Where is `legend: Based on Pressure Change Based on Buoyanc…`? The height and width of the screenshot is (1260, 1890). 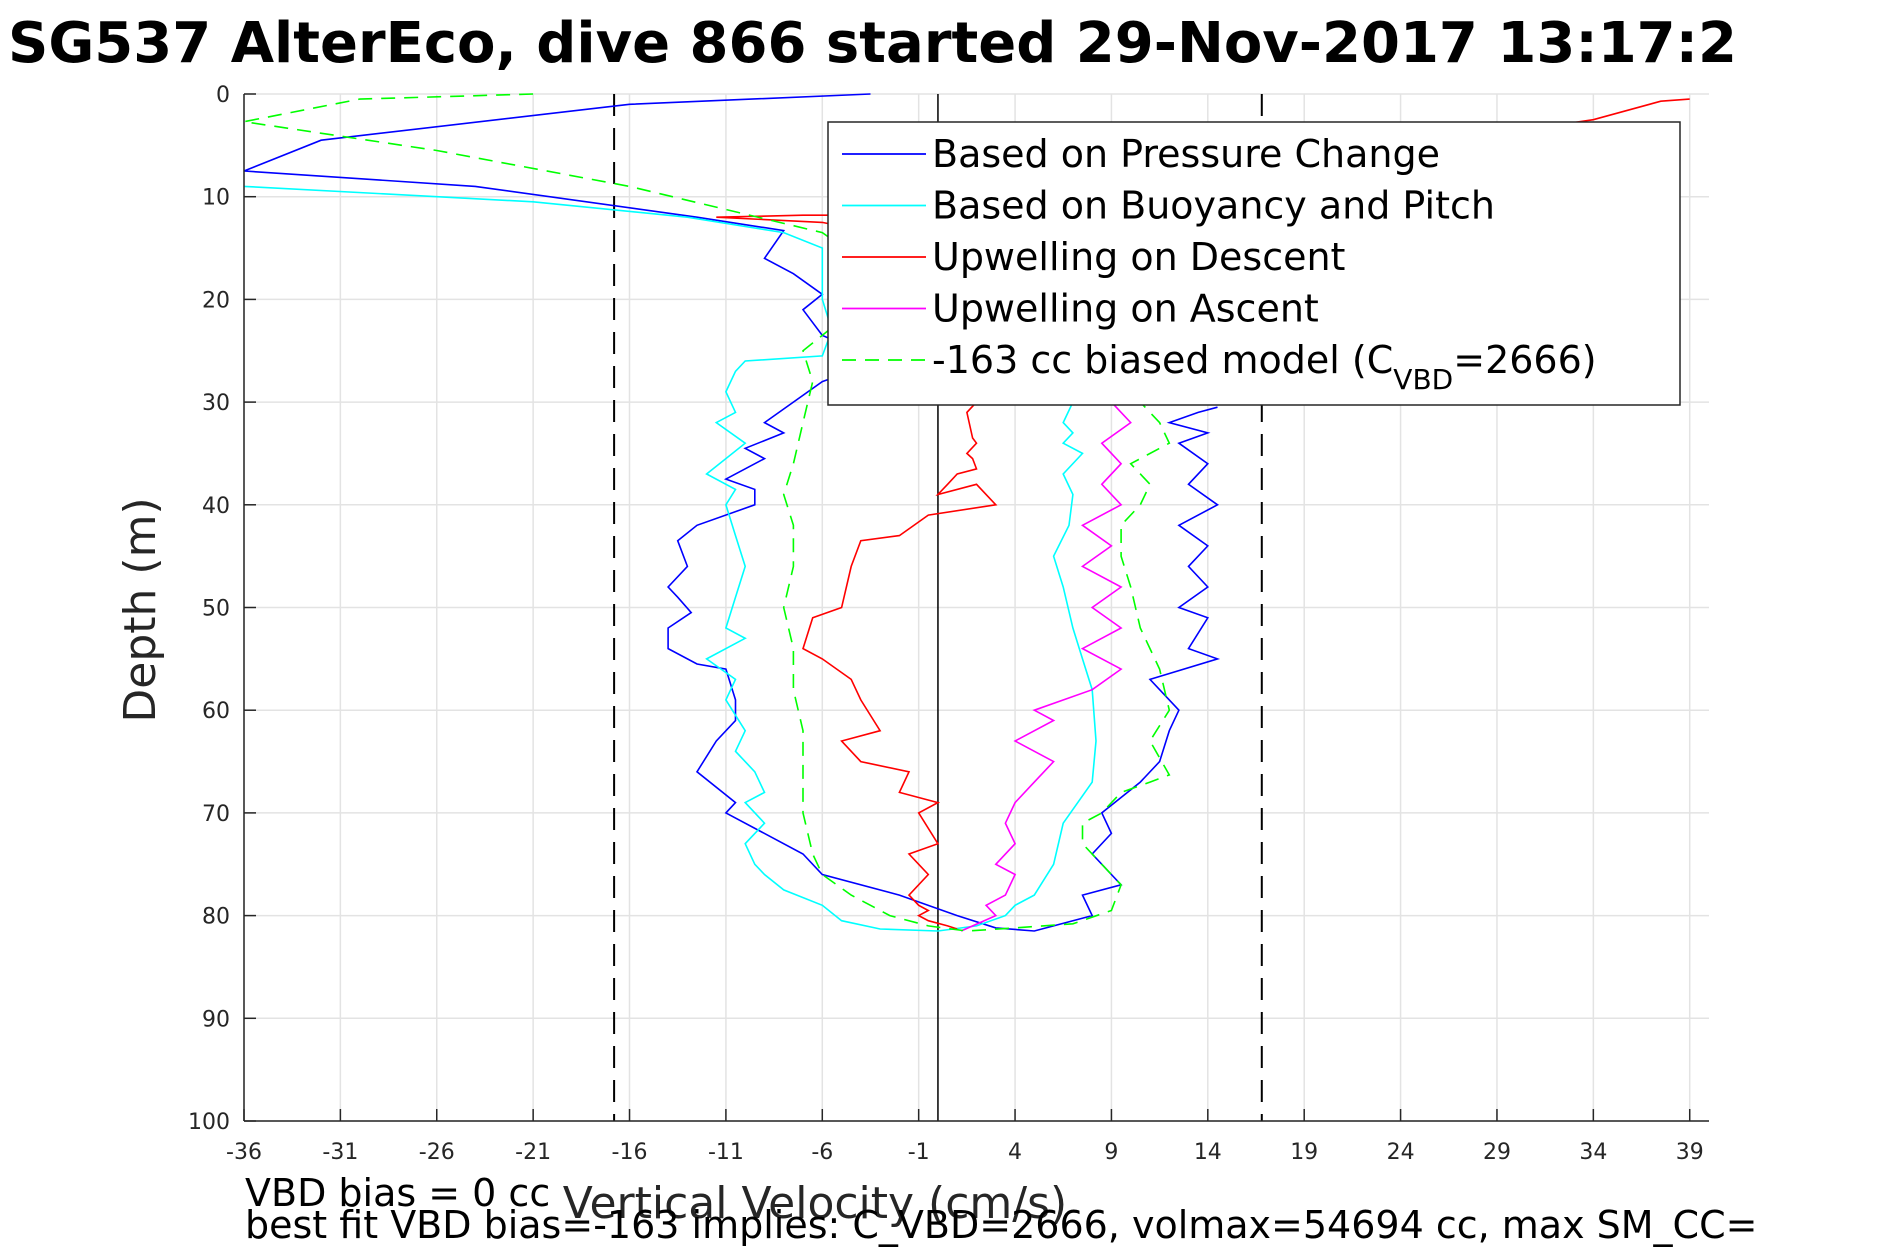
legend: Based on Pressure Change Based on Buoyanc… is located at coordinates (1254, 263).